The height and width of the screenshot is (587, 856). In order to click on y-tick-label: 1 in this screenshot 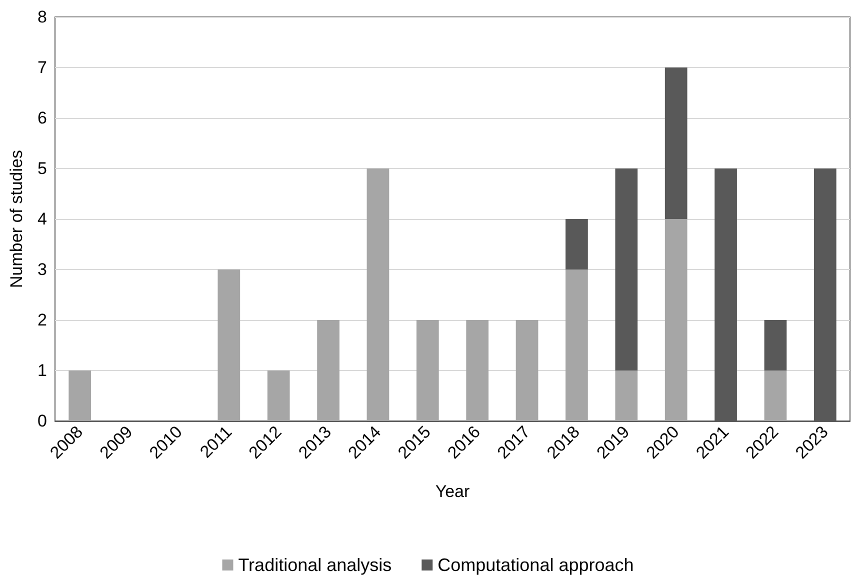, I will do `click(42, 370)`.